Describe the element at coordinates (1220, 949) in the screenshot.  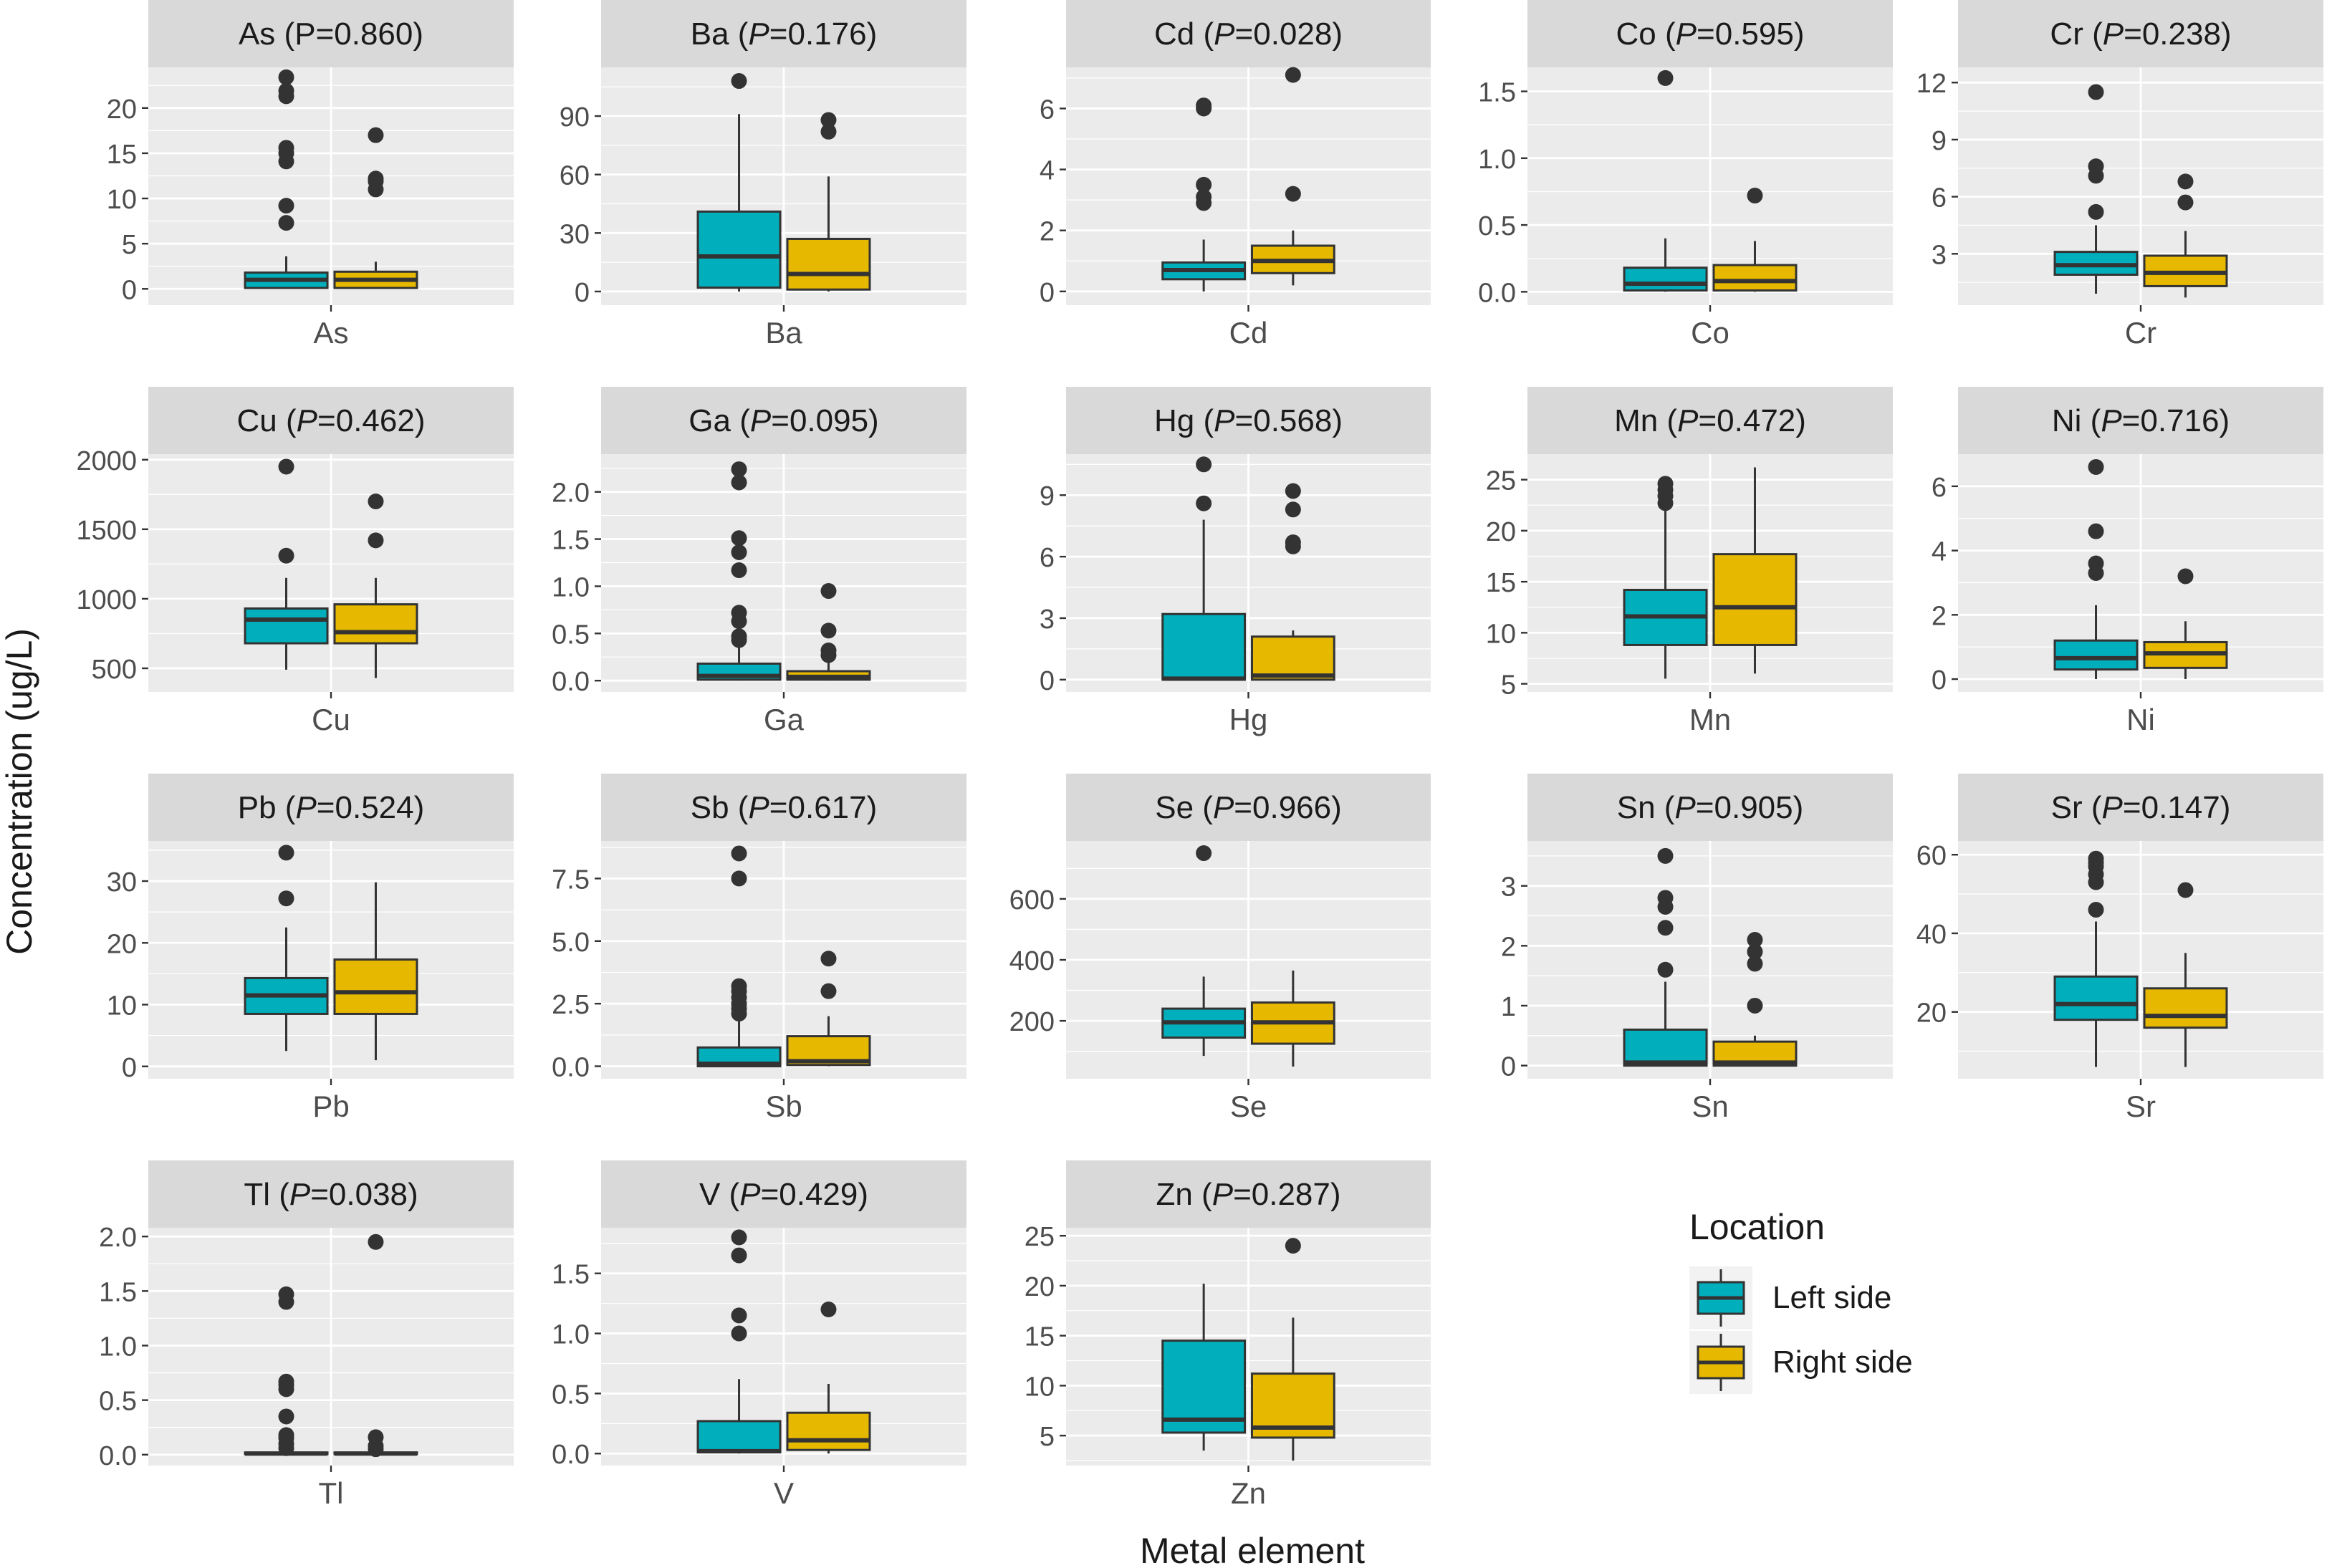
I see `facet-se: Se (P=0.966) 200 400 600 Se` at that location.